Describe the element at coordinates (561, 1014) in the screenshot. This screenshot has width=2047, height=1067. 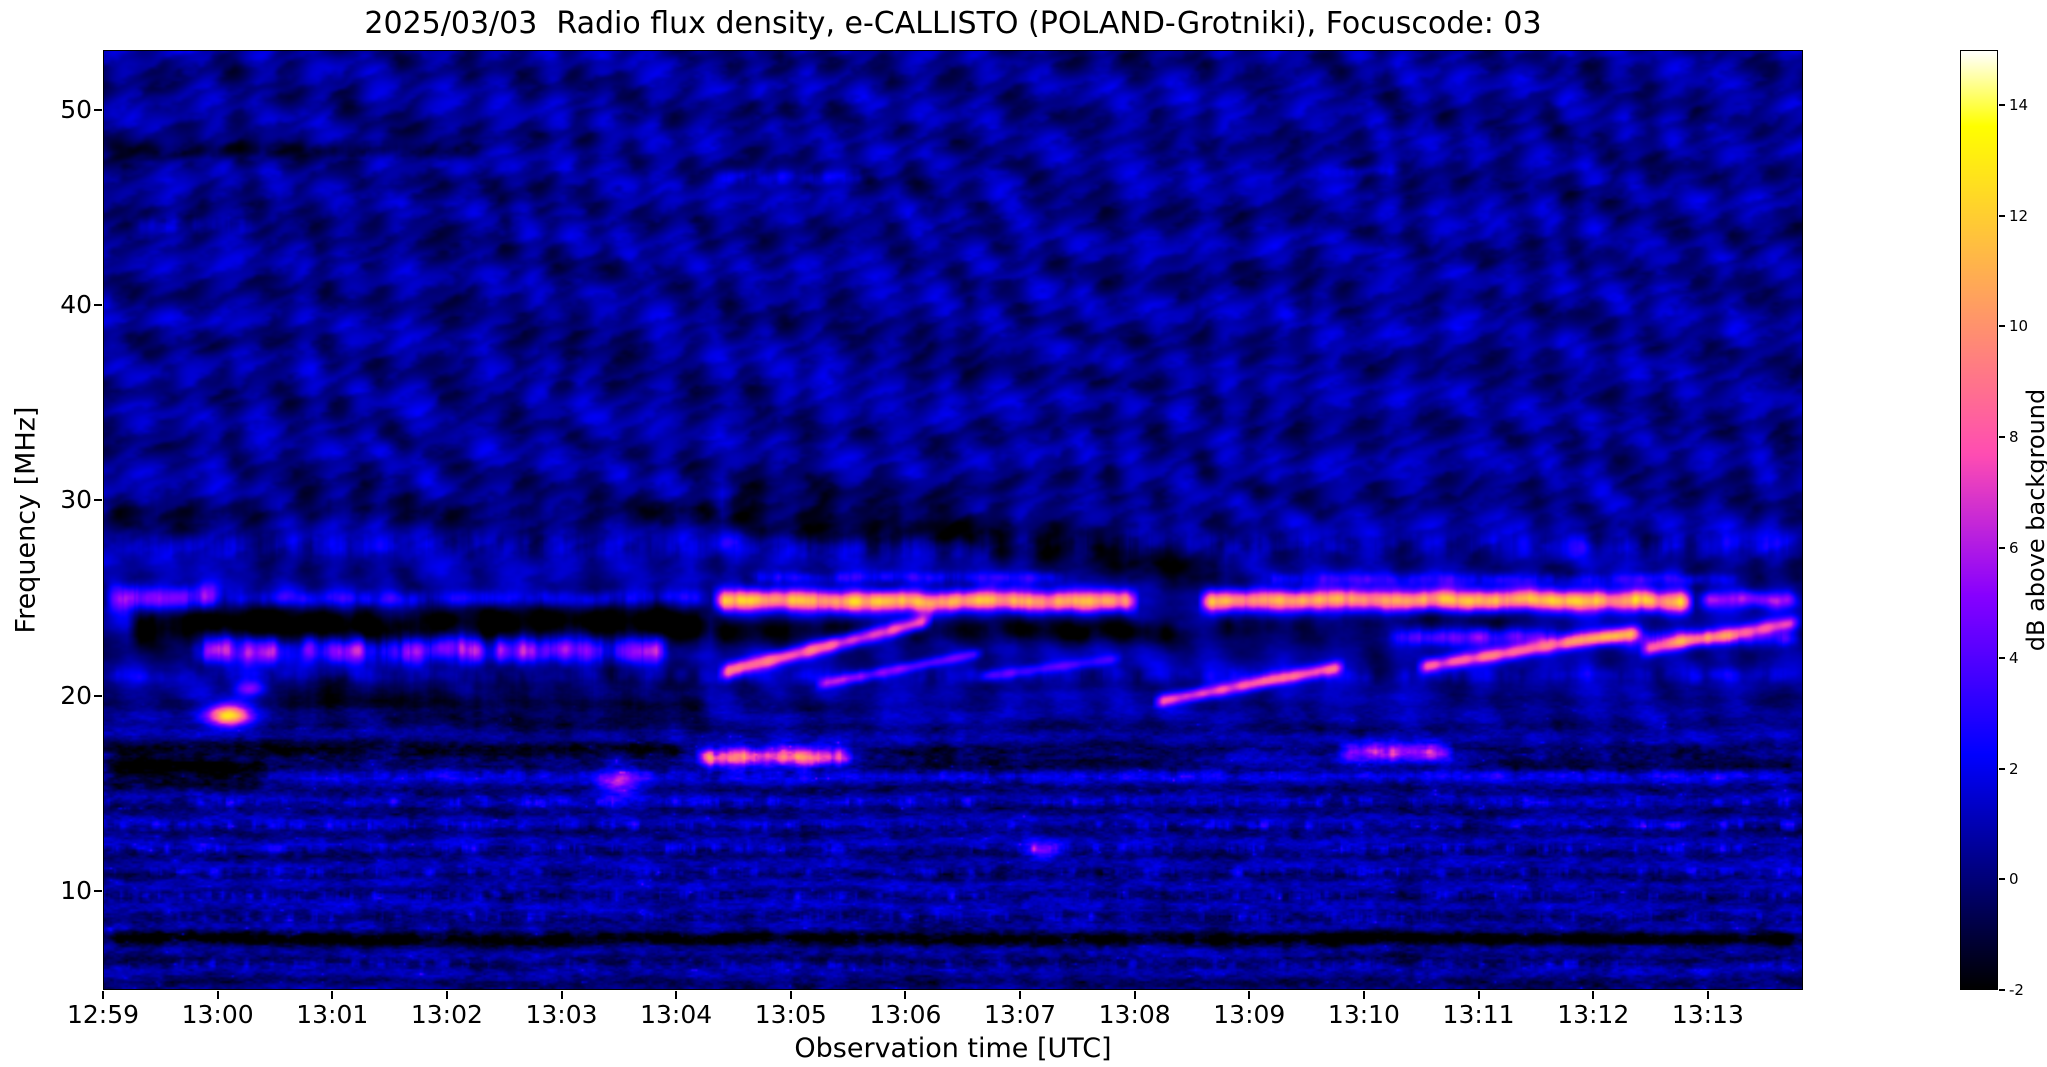
I see `x-tick-label: 13:03` at that location.